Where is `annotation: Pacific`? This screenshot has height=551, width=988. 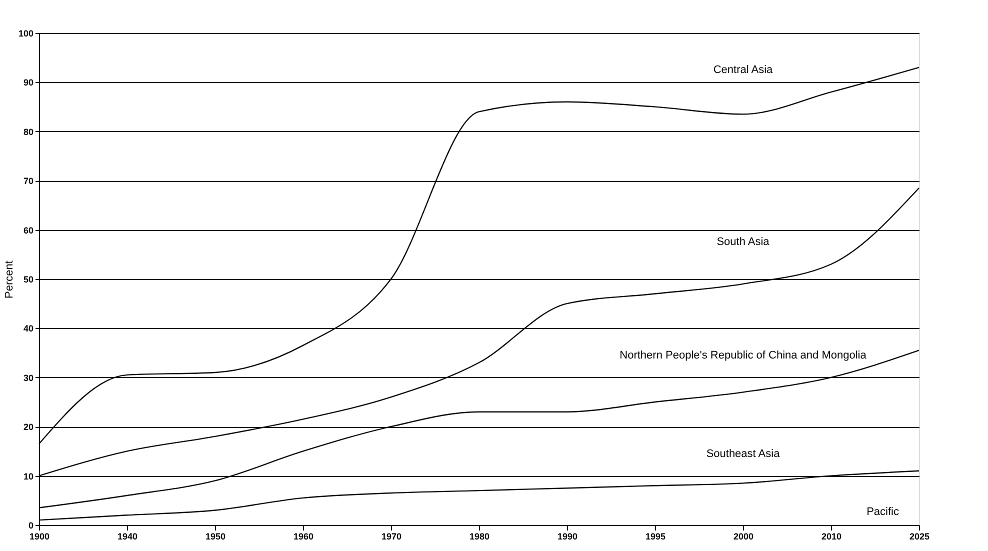 annotation: Pacific is located at coordinates (883, 512).